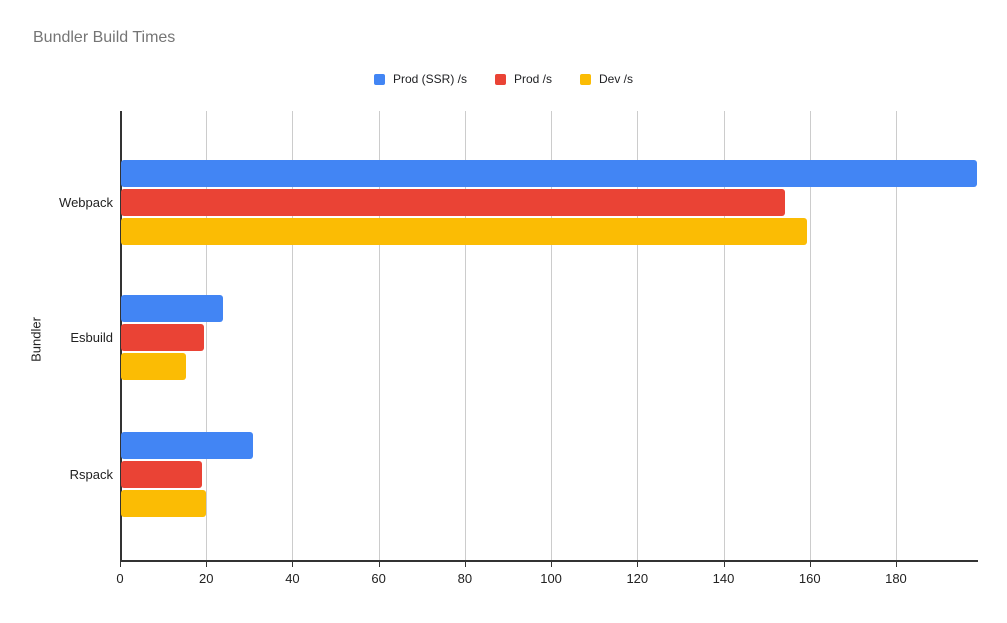 Image resolution: width=1007 pixels, height=623 pixels. I want to click on legend-item: Prod /s, so click(523, 79).